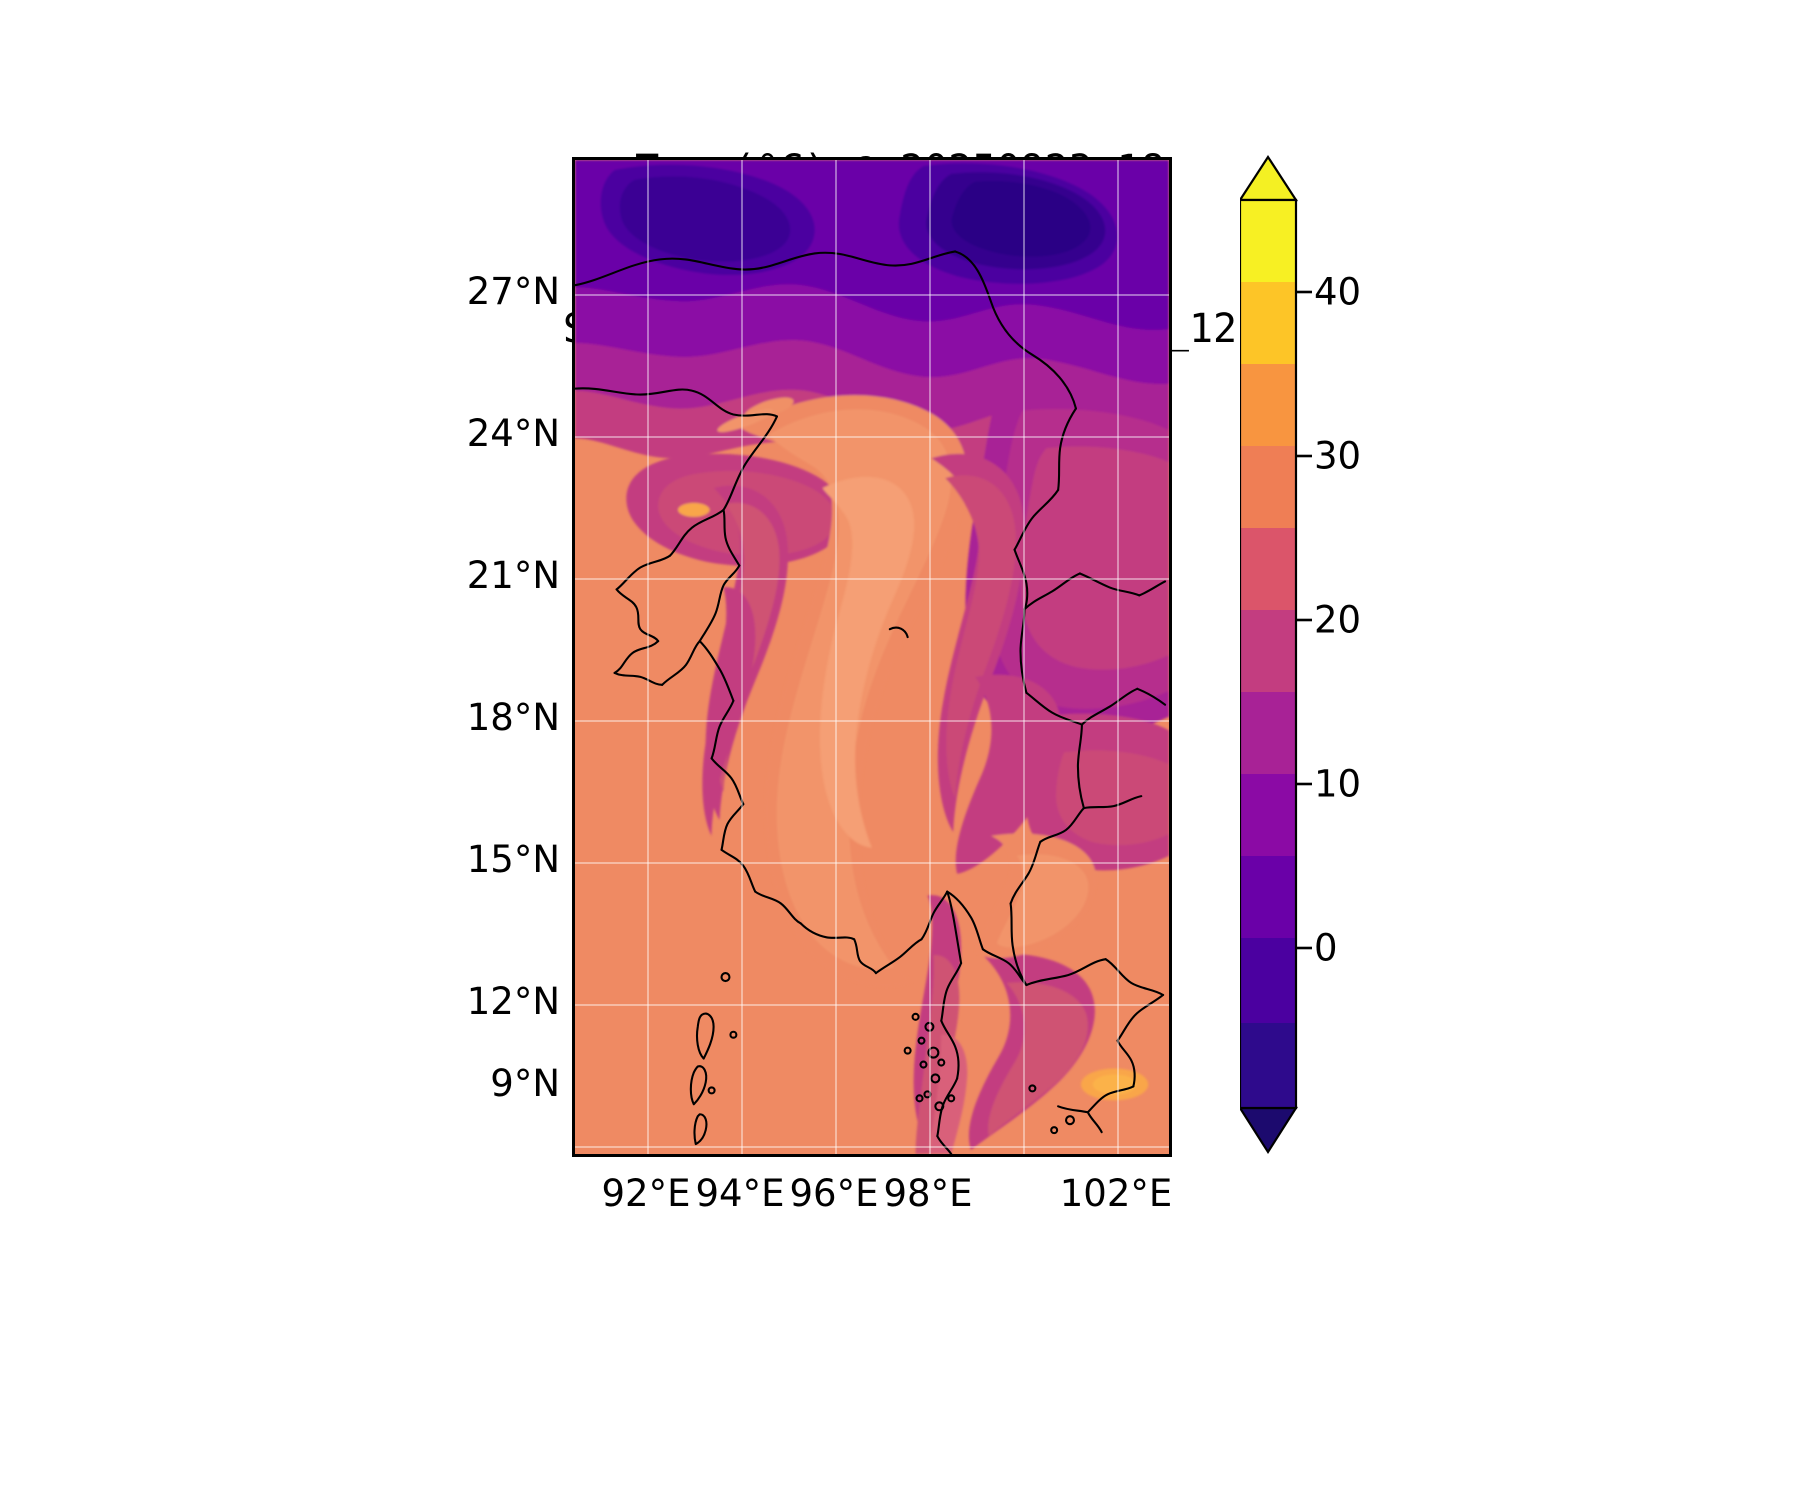 The width and height of the screenshot is (1800, 1500). Describe the element at coordinates (1338, 620) in the screenshot. I see `colorbar-tick-20: 20` at that location.